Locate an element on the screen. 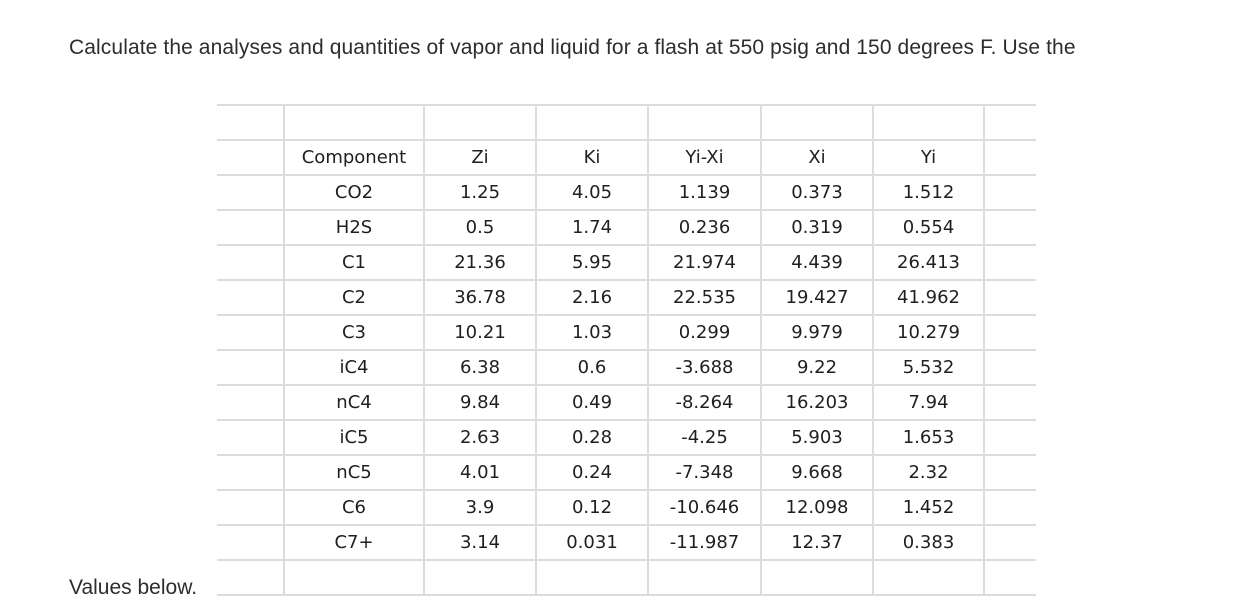 The image size is (1255, 608). table-row: CO2 1.25 4.05 1.139 0.373 1.512 is located at coordinates (626, 192).